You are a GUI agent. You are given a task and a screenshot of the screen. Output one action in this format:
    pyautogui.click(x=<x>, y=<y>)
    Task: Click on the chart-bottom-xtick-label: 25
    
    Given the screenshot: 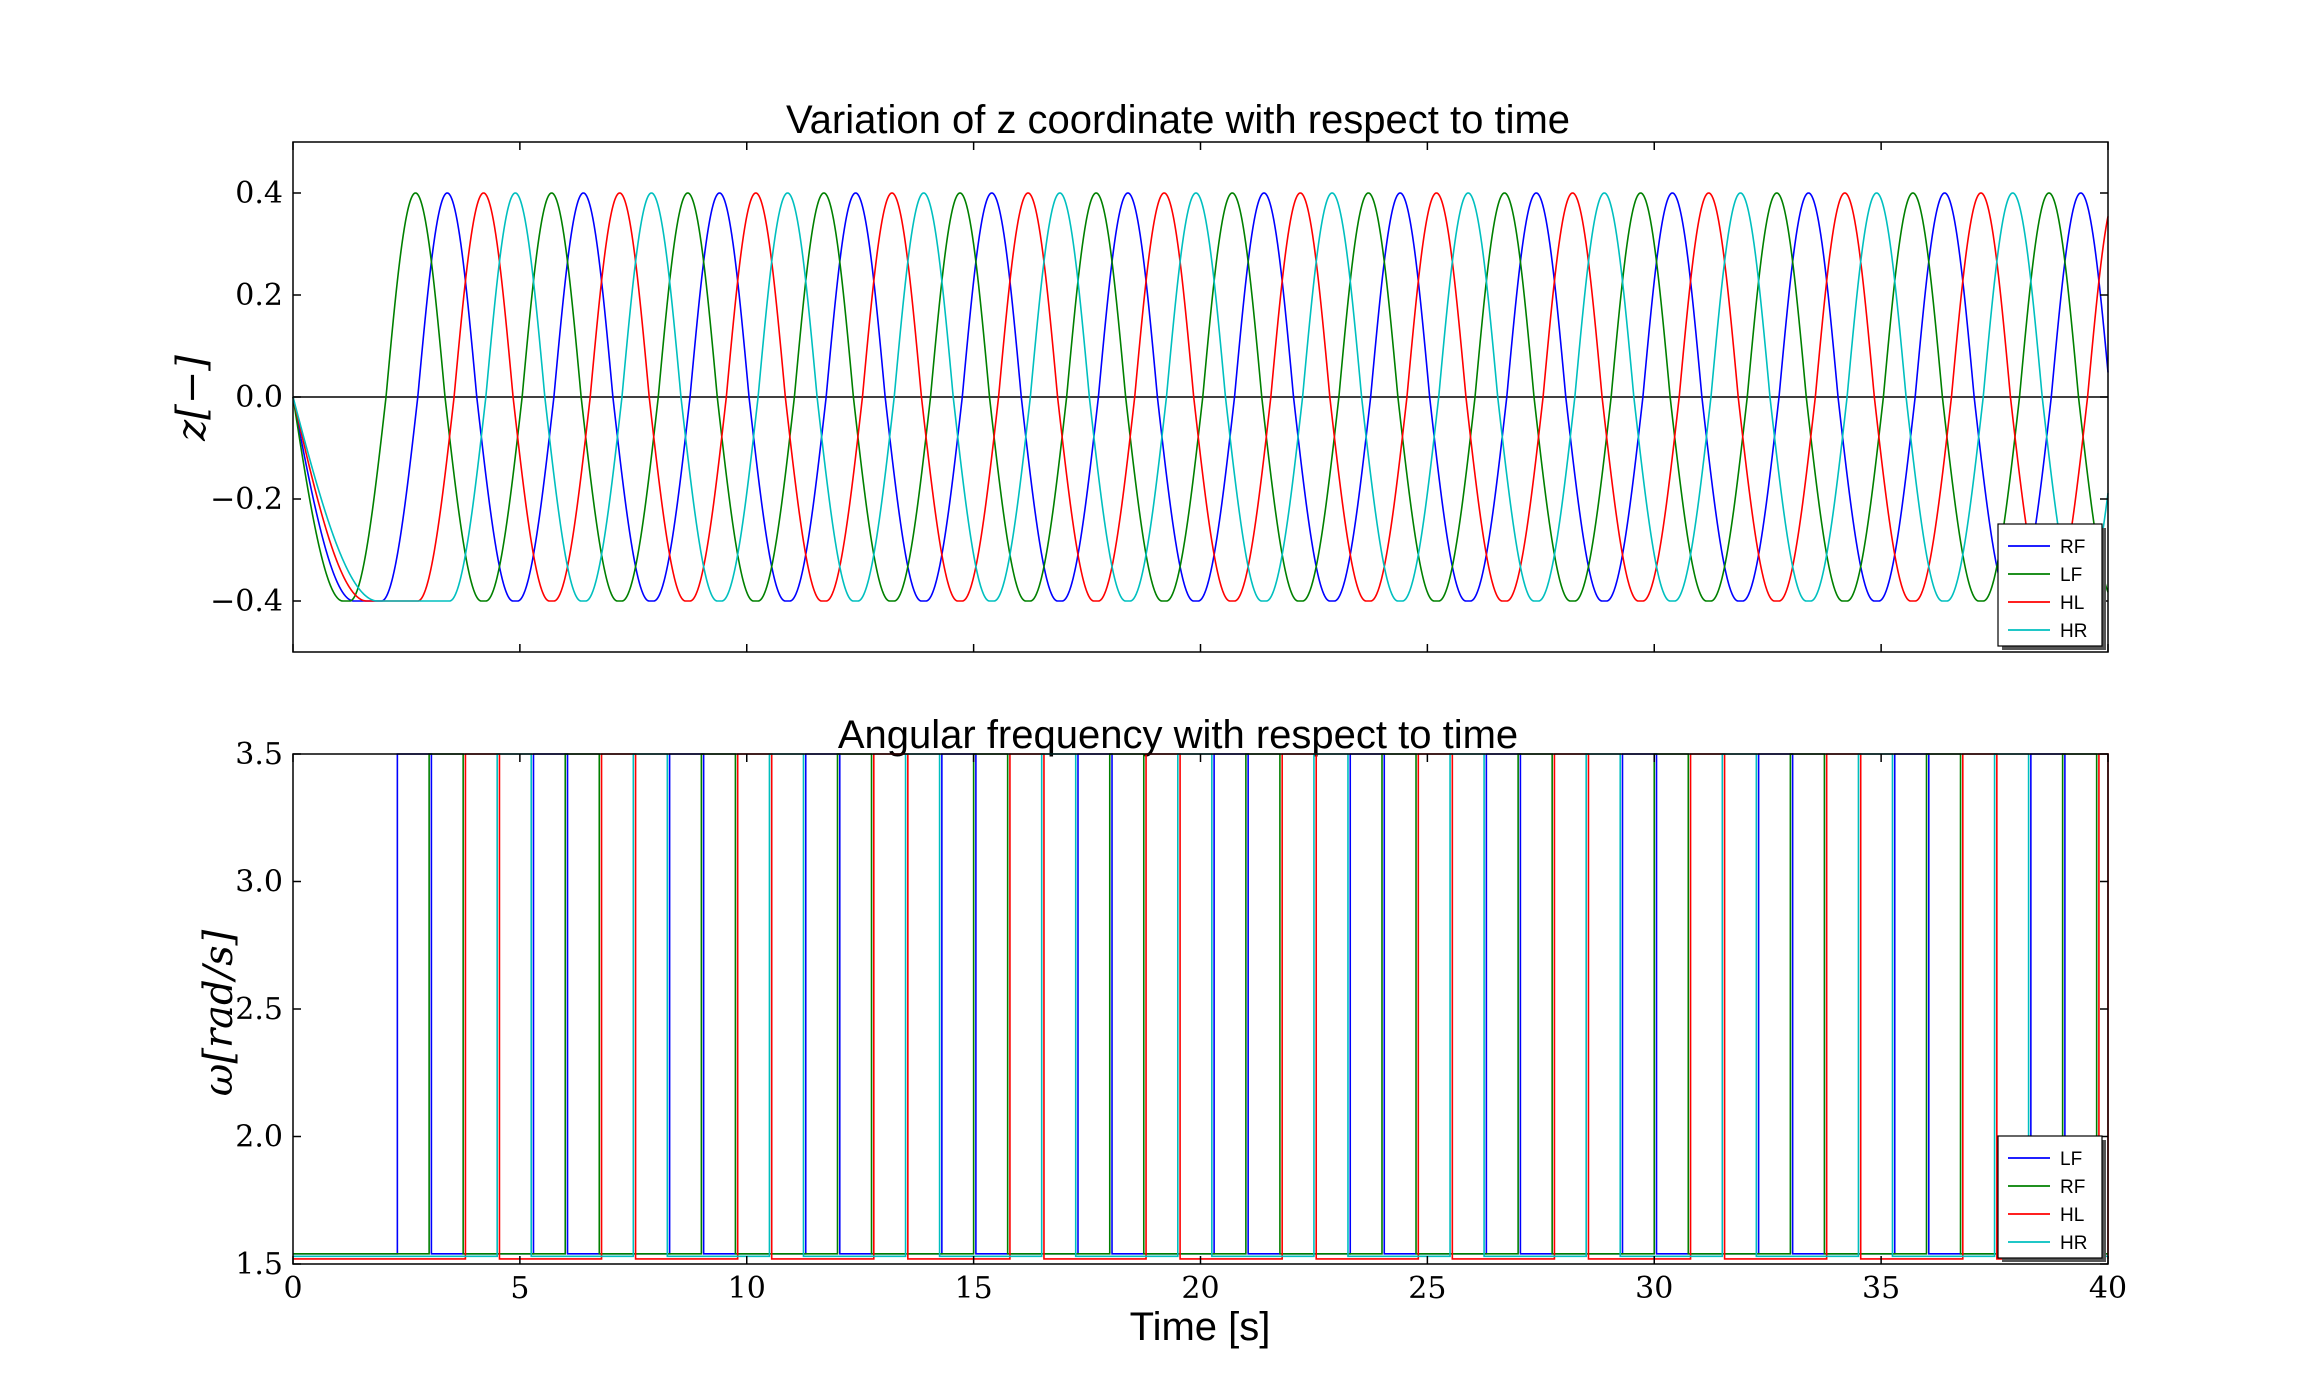 What is the action you would take?
    pyautogui.click(x=1427, y=1288)
    